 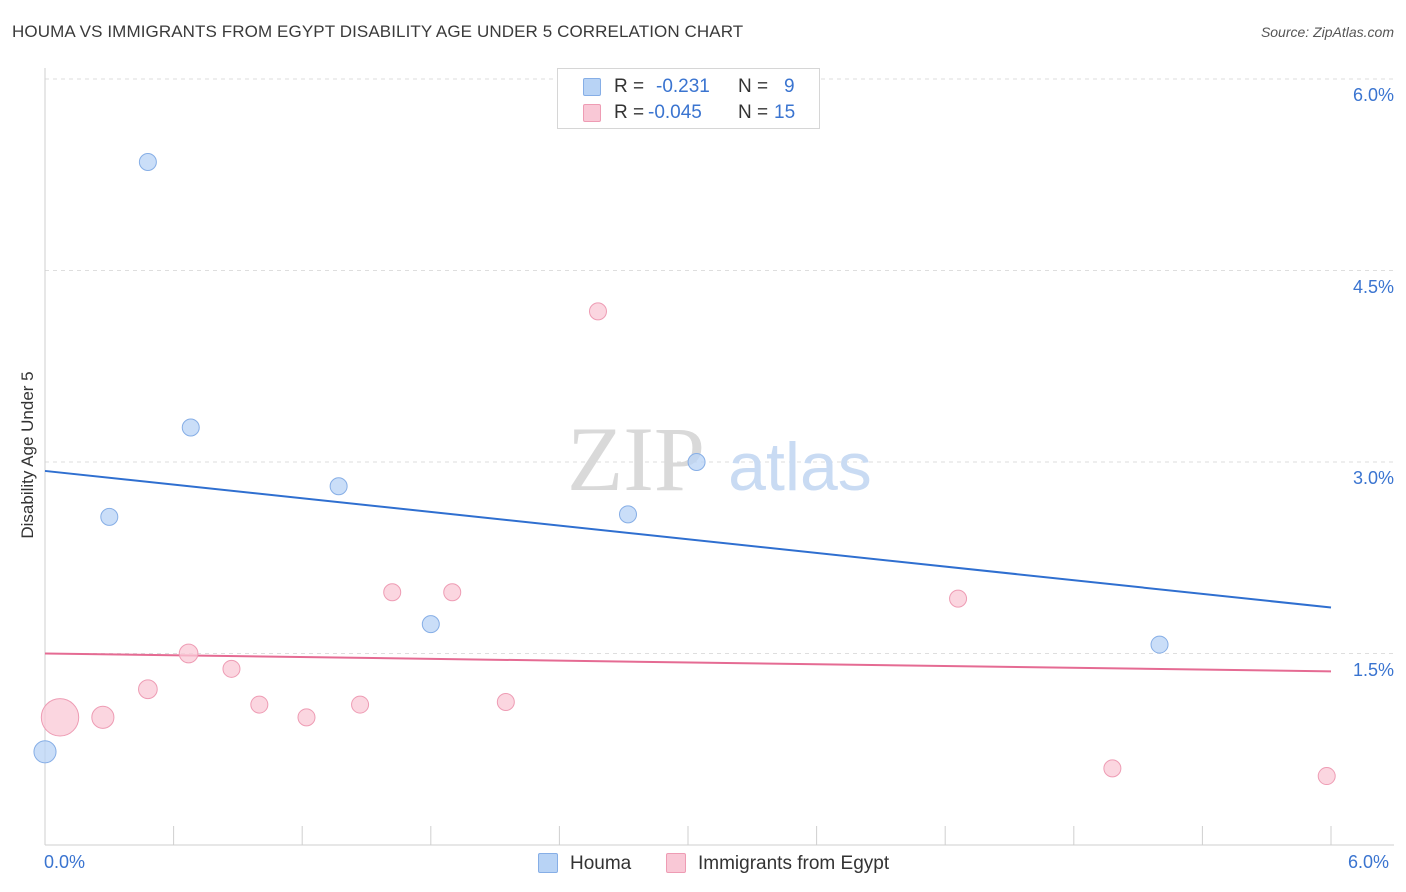 I want to click on houma-swatch, so click(x=592, y=87).